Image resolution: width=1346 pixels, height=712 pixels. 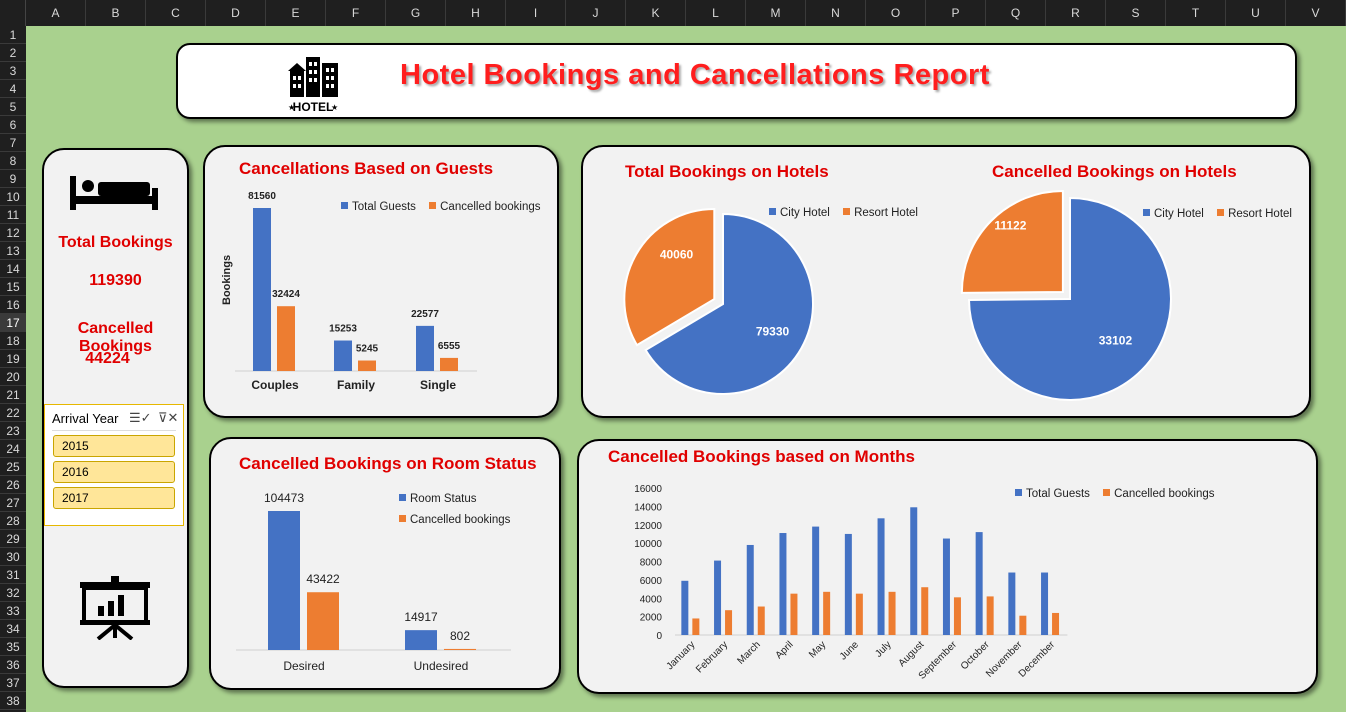 What do you see at coordinates (956, 13) in the screenshot?
I see `column-header-P: P` at bounding box center [956, 13].